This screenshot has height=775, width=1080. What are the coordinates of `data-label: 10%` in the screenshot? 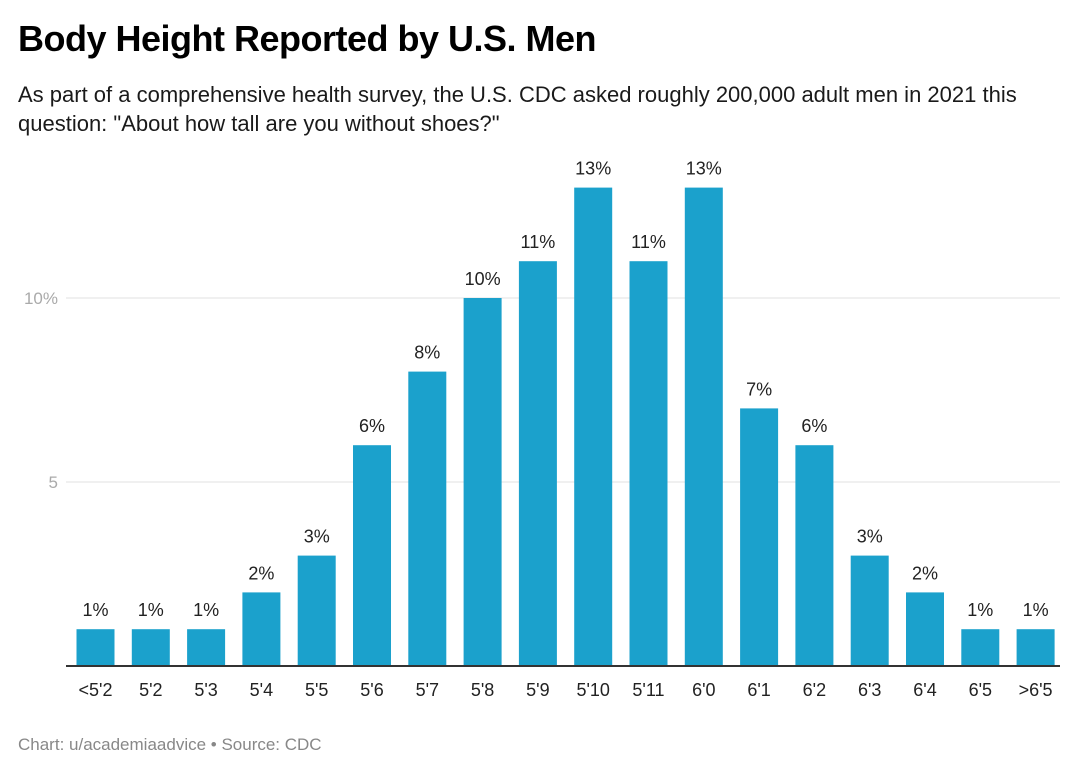 It's located at (483, 279).